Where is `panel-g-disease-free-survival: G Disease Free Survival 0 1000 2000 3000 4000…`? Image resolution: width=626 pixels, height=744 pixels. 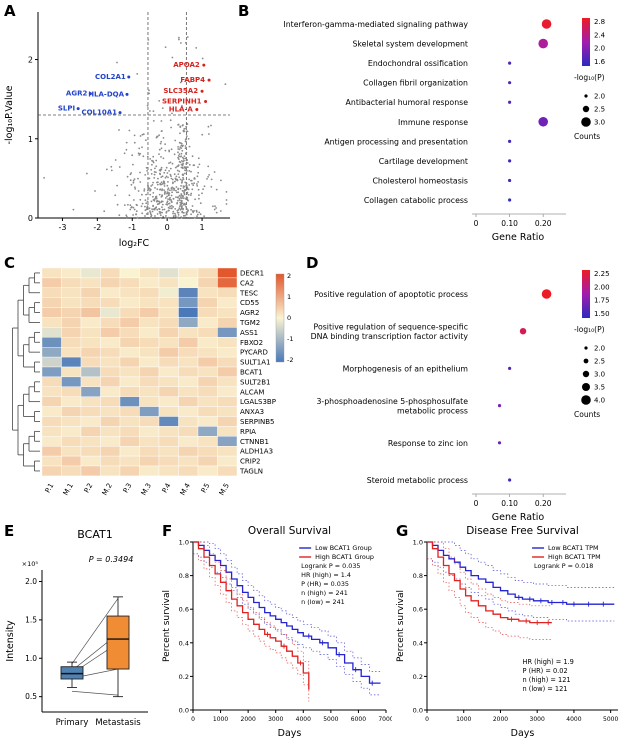 panel-g-disease-free-survival: G Disease Free Survival 0 1000 2000 3000 4000… is located at coordinates (509, 632).